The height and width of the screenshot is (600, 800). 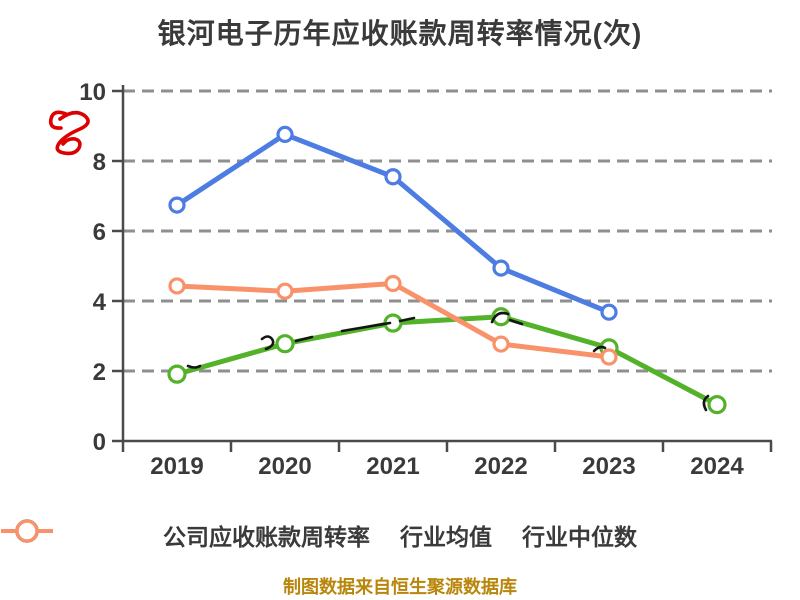 I want to click on legend-item-company: 公司应收账款周转率, so click(x=185, y=535).